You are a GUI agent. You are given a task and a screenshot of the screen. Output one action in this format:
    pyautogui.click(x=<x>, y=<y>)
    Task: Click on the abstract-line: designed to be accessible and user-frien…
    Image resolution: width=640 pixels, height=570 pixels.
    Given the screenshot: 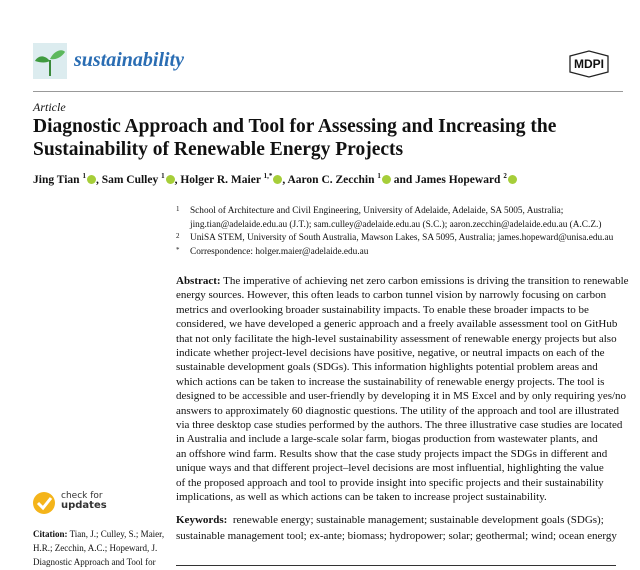 What is the action you would take?
    pyautogui.click(x=402, y=396)
    